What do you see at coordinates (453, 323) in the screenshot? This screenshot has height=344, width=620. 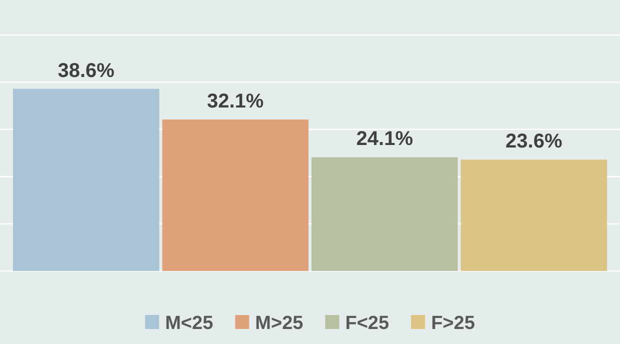 I see `legend-label: F>25` at bounding box center [453, 323].